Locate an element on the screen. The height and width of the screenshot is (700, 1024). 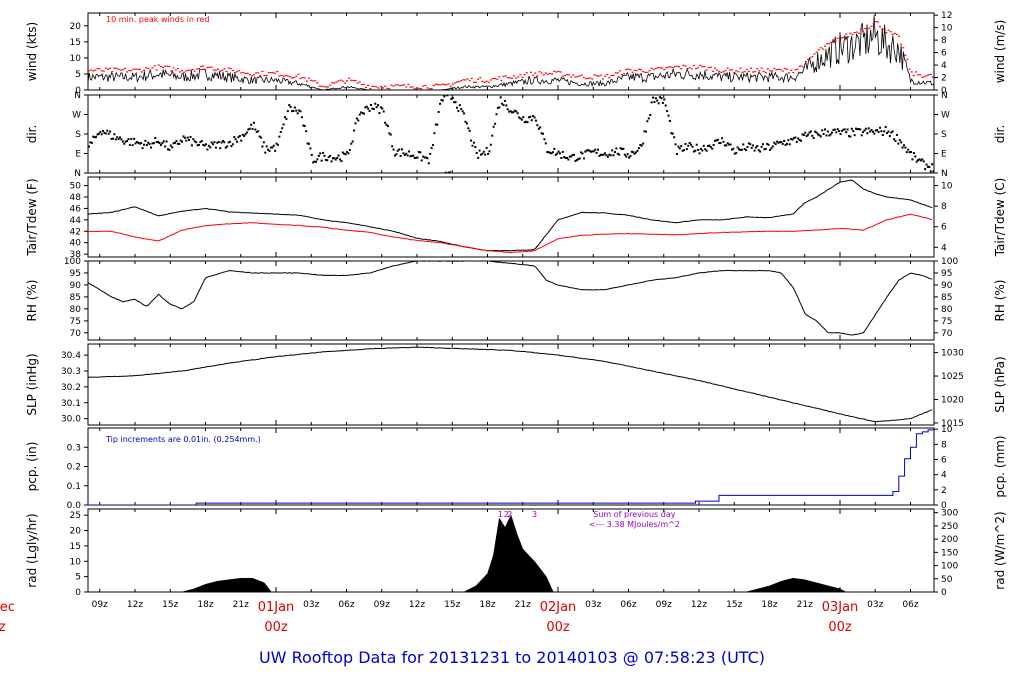
dir-ytick-label-right: N is located at coordinates (944, 174).